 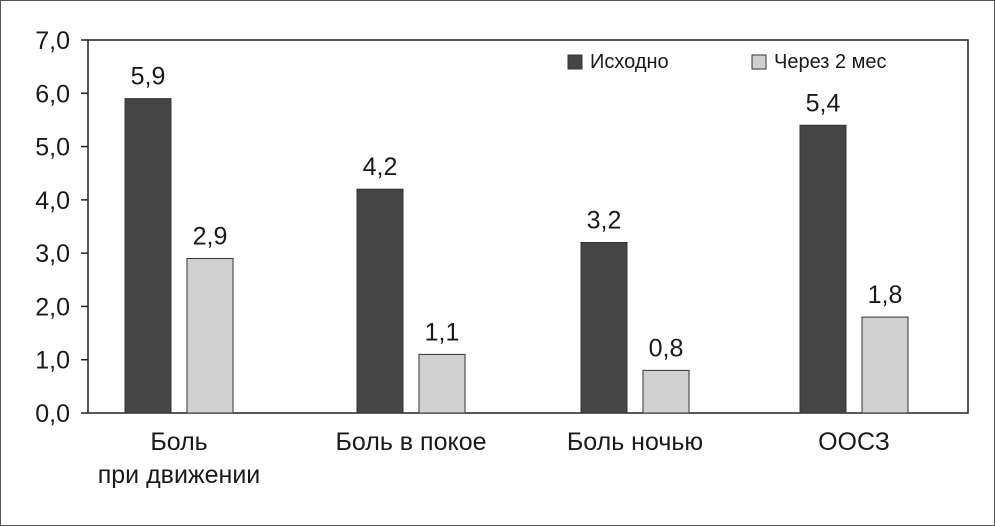 I want to click on y-tick-label: 5,0, so click(x=52, y=148).